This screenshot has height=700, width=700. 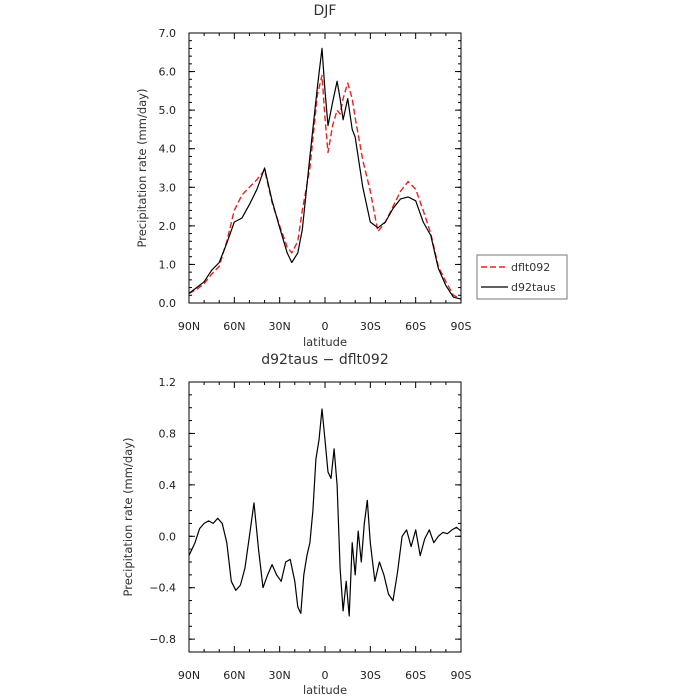 I want to click on top-ytick-label: 3.0, so click(x=168, y=187).